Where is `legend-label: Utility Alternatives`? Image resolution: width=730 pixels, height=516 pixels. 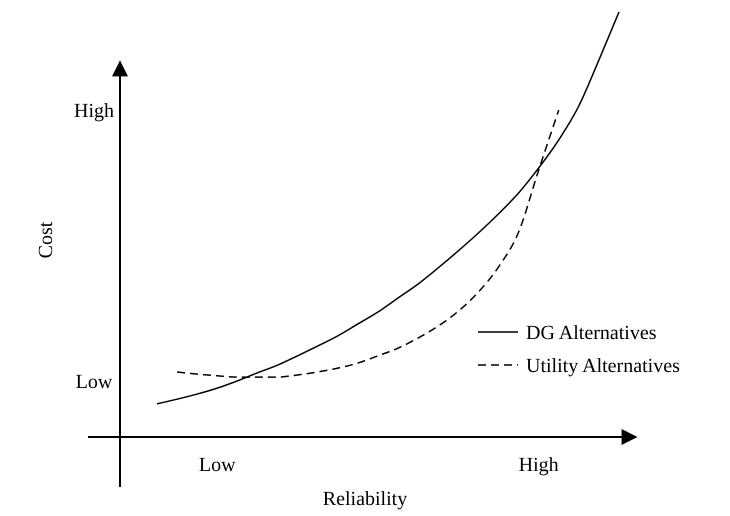 legend-label: Utility Alternatives is located at coordinates (603, 366).